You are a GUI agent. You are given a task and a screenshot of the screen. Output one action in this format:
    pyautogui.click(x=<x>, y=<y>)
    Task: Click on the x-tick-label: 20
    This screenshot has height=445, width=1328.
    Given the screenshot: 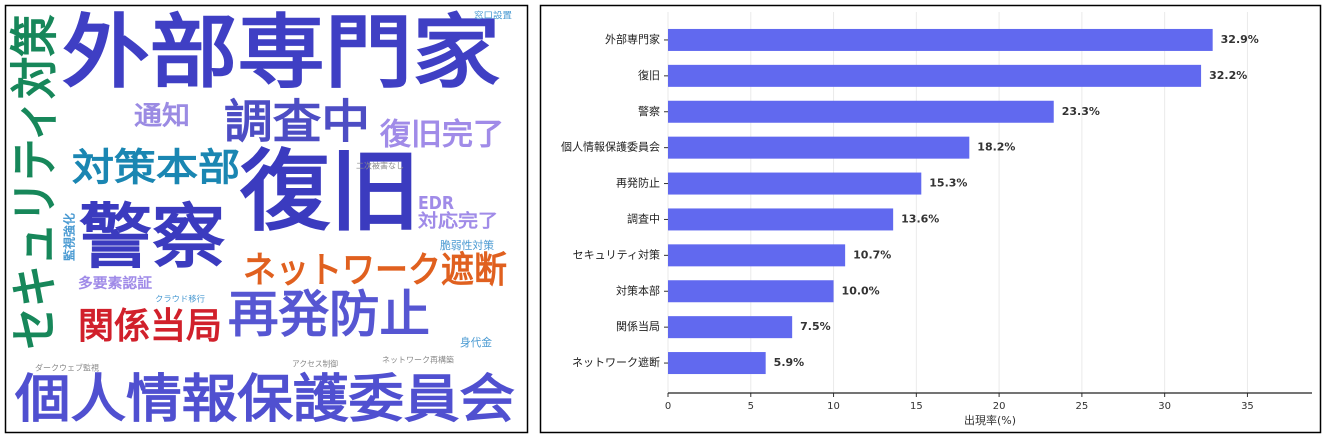 What is the action you would take?
    pyautogui.click(x=999, y=406)
    